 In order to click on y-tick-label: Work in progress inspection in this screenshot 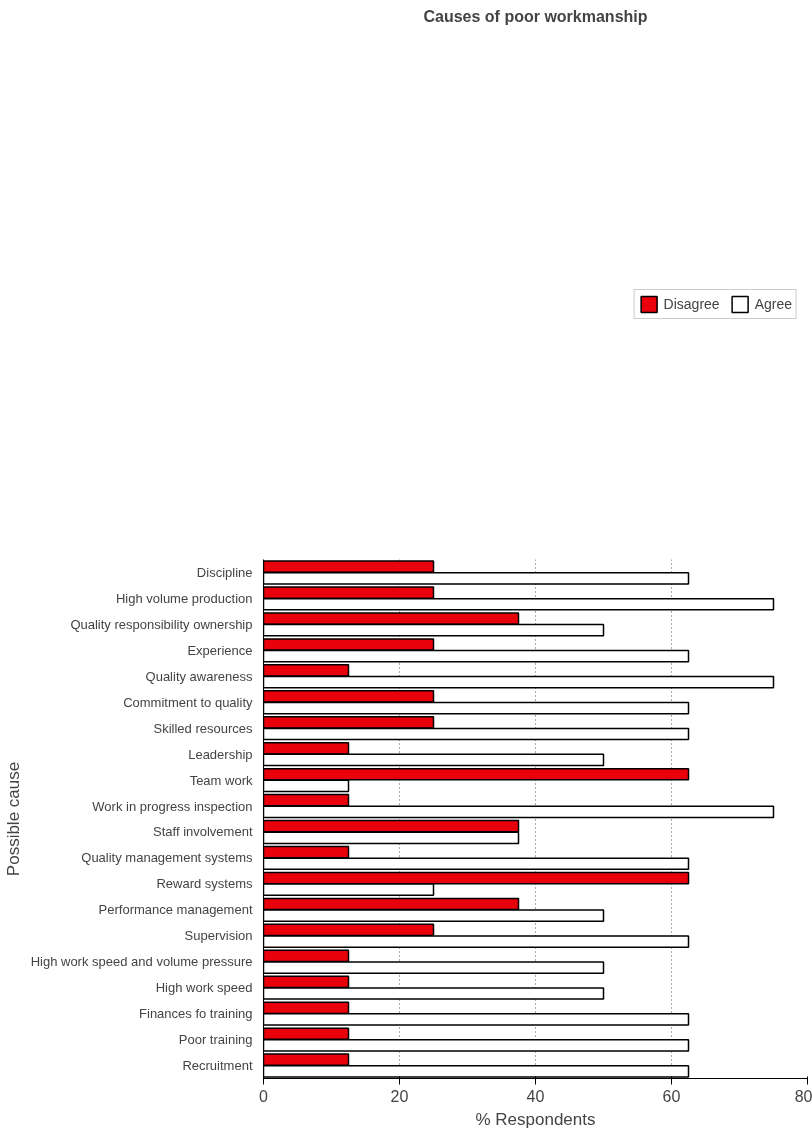, I will do `click(172, 806)`.